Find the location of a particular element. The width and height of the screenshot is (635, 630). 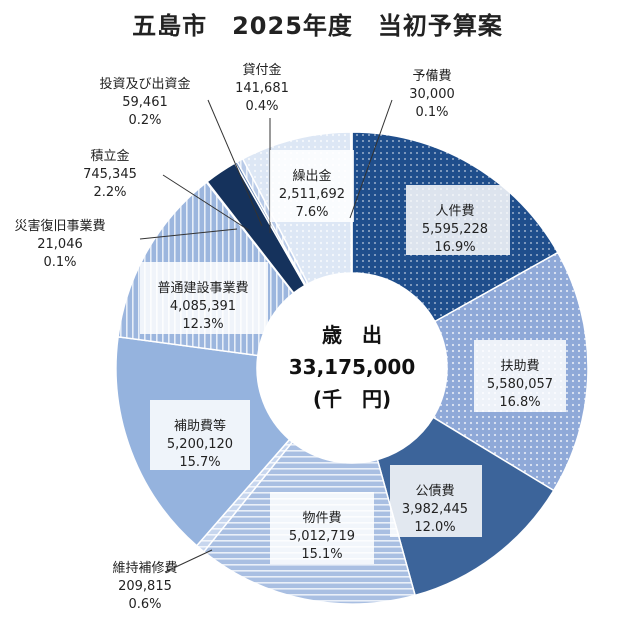

slice-label-percent: 16.9% is located at coordinates (454, 247).